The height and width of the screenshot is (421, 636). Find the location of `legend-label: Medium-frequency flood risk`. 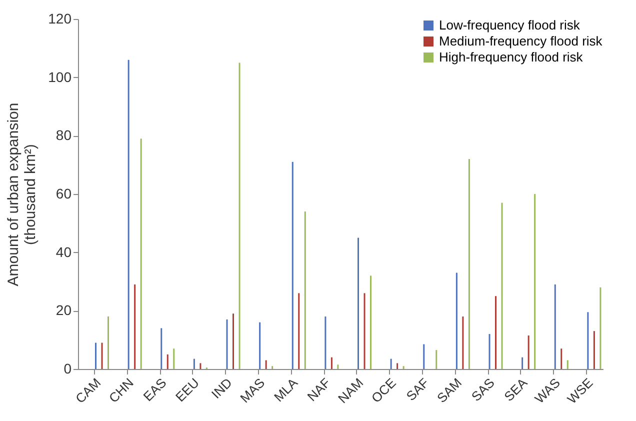

legend-label: Medium-frequency flood risk is located at coordinates (521, 41).